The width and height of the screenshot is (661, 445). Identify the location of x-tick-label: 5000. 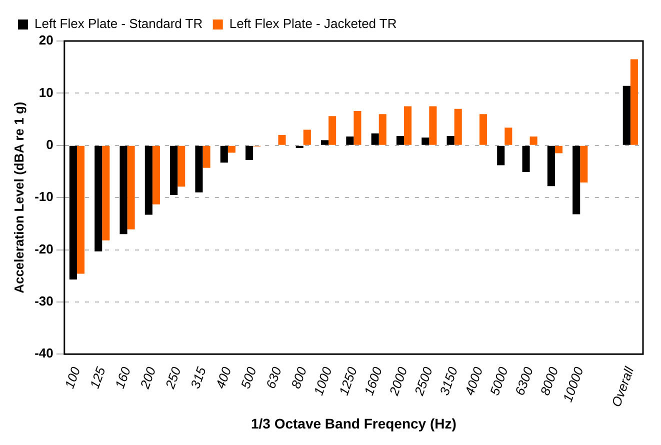
(499, 381).